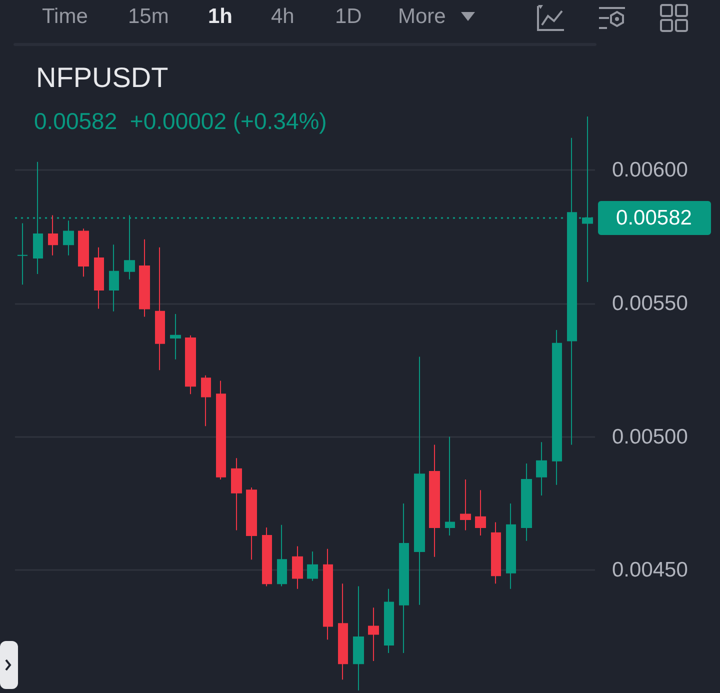 The width and height of the screenshot is (720, 693). What do you see at coordinates (650, 170) in the screenshot?
I see `y-tick-label: 0.00600` at bounding box center [650, 170].